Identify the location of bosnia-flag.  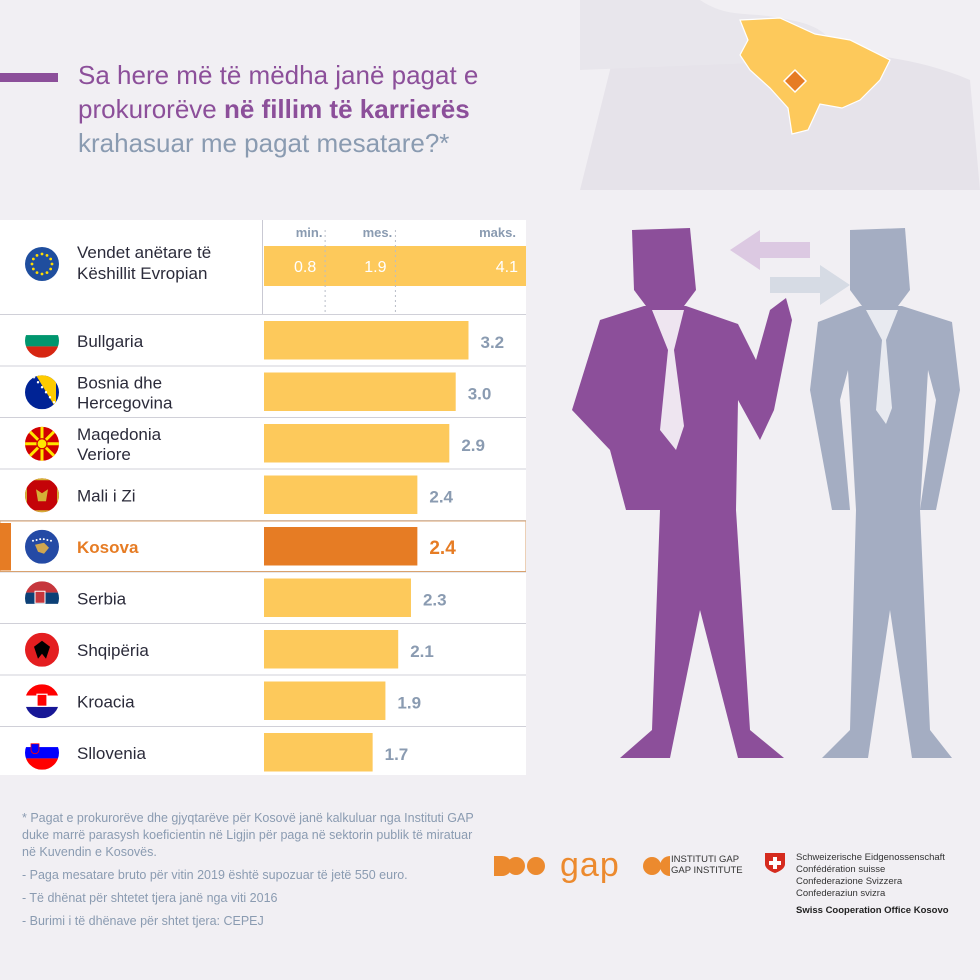
(42, 392).